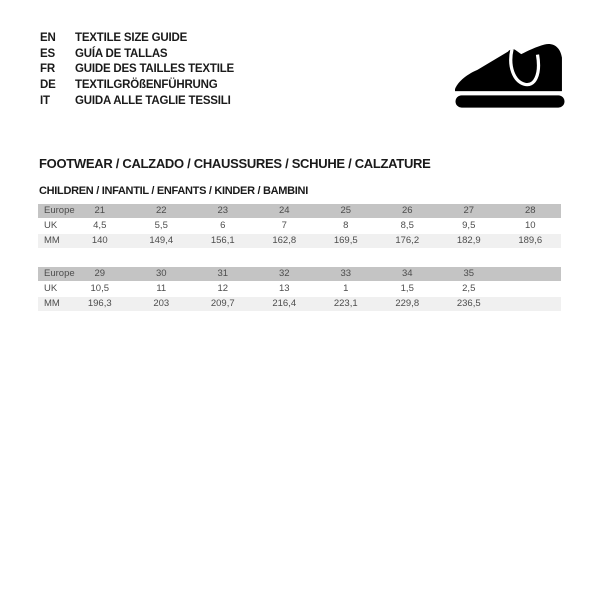 This screenshot has width=600, height=600. What do you see at coordinates (48, 38) in the screenshot?
I see `language-code: EN` at bounding box center [48, 38].